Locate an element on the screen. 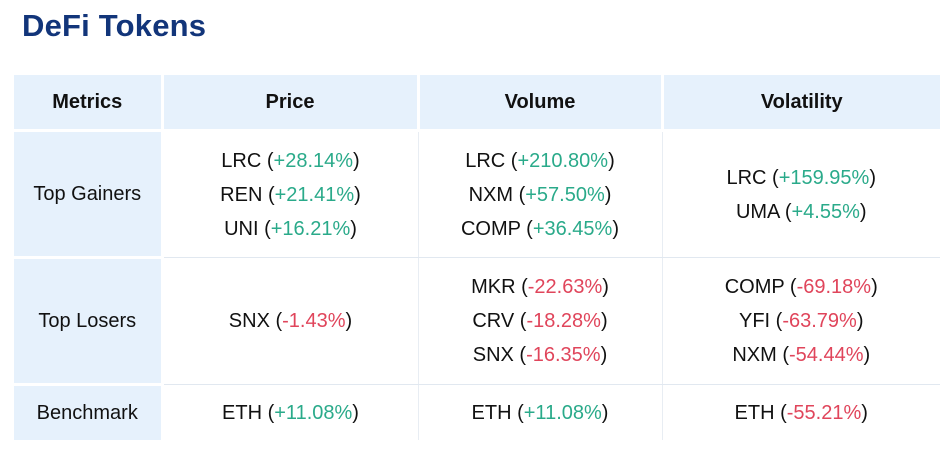  row-label: Top Gainers is located at coordinates (89, 194).